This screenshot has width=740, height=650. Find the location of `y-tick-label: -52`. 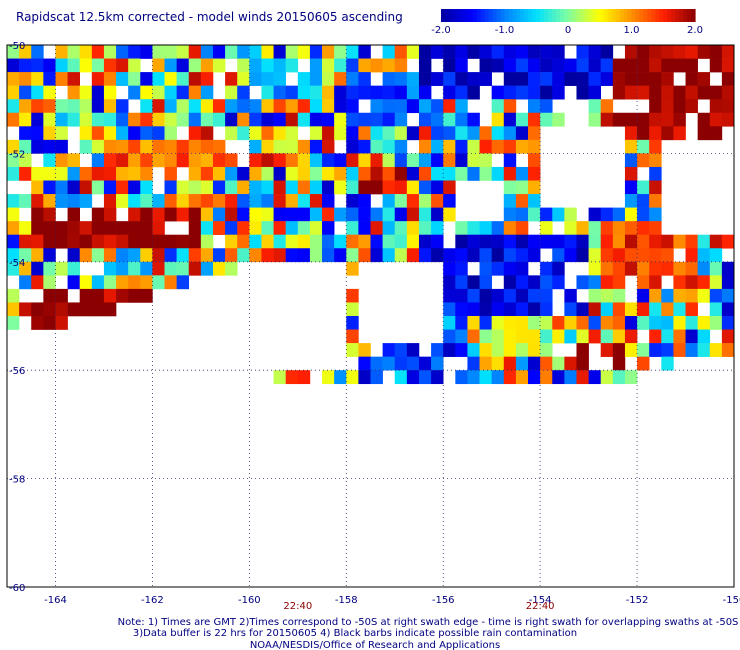

y-tick-label: -52 is located at coordinates (17, 154).